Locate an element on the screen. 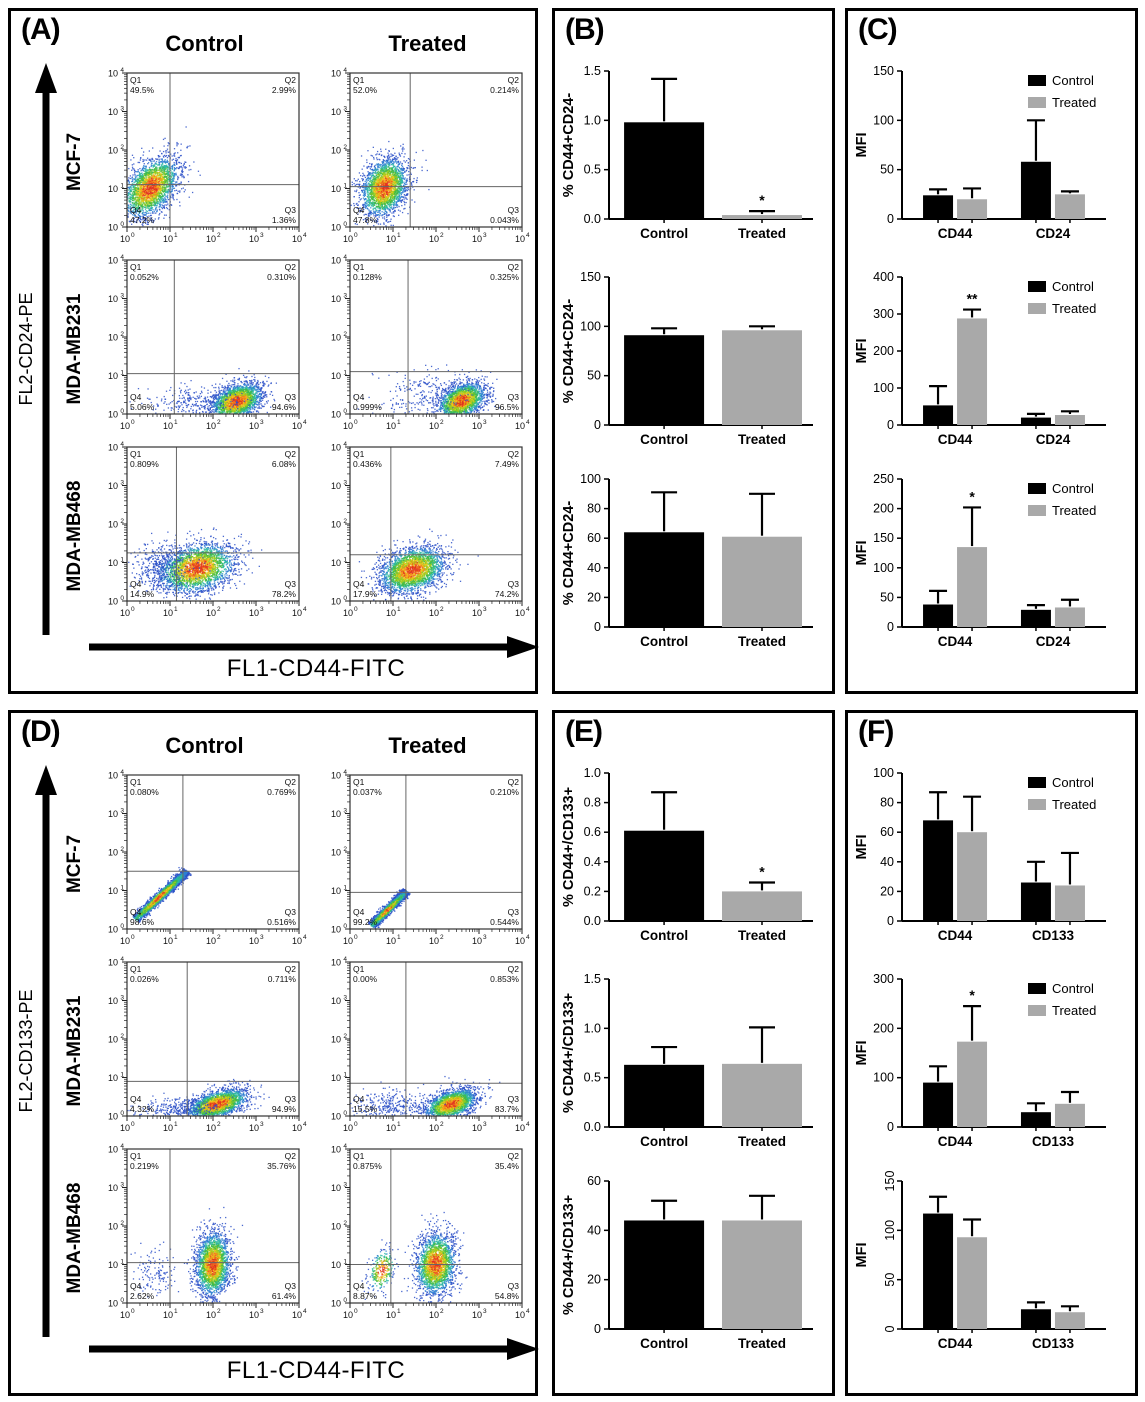 The height and width of the screenshot is (1402, 1145). y-axis-label: FL2-CD133-PE is located at coordinates (26, 1051).